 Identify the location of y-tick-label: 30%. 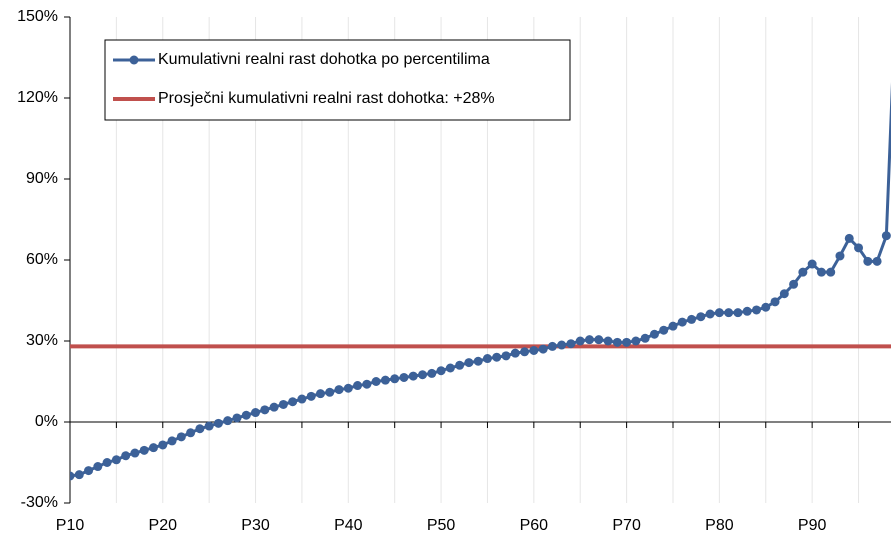
(42, 340).